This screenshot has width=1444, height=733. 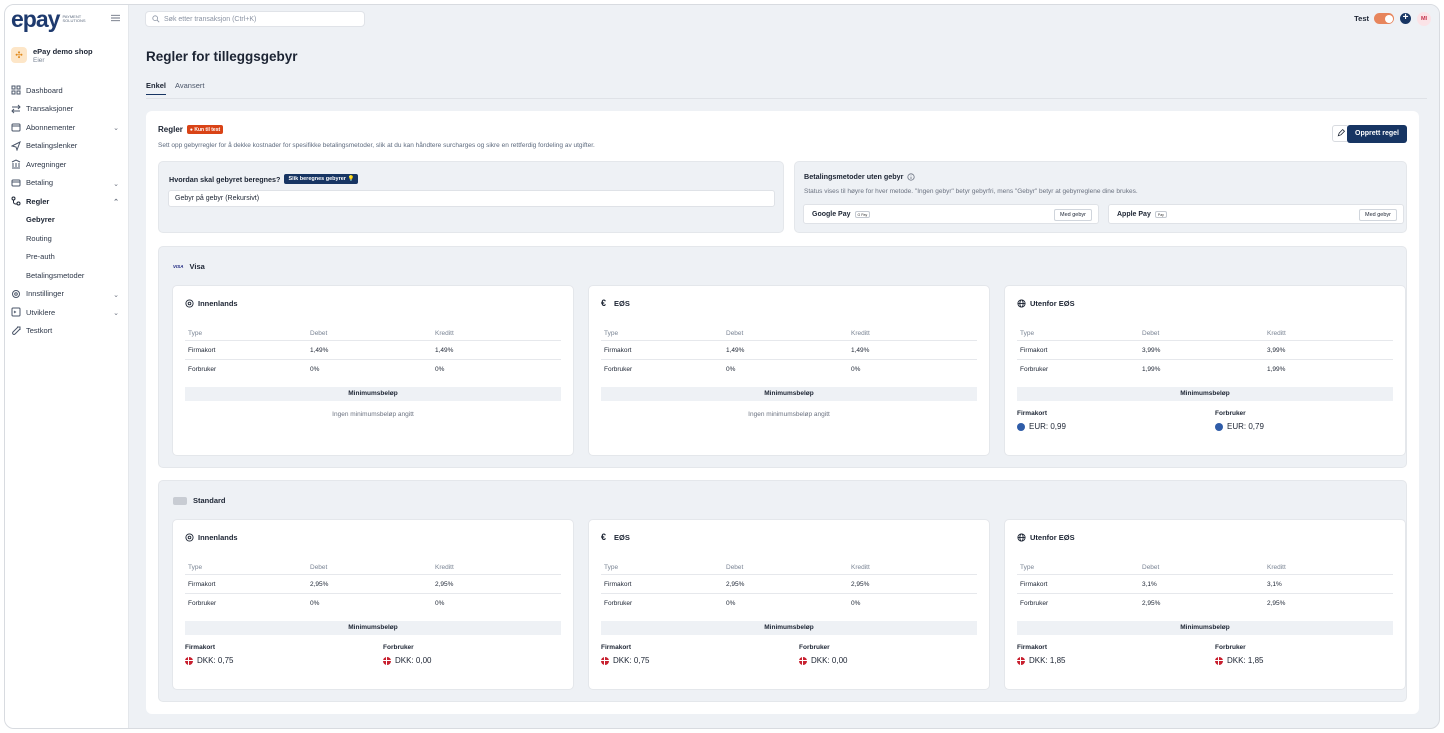 I want to click on google-pay-status-button: Med gebyr, so click(x=1073, y=215).